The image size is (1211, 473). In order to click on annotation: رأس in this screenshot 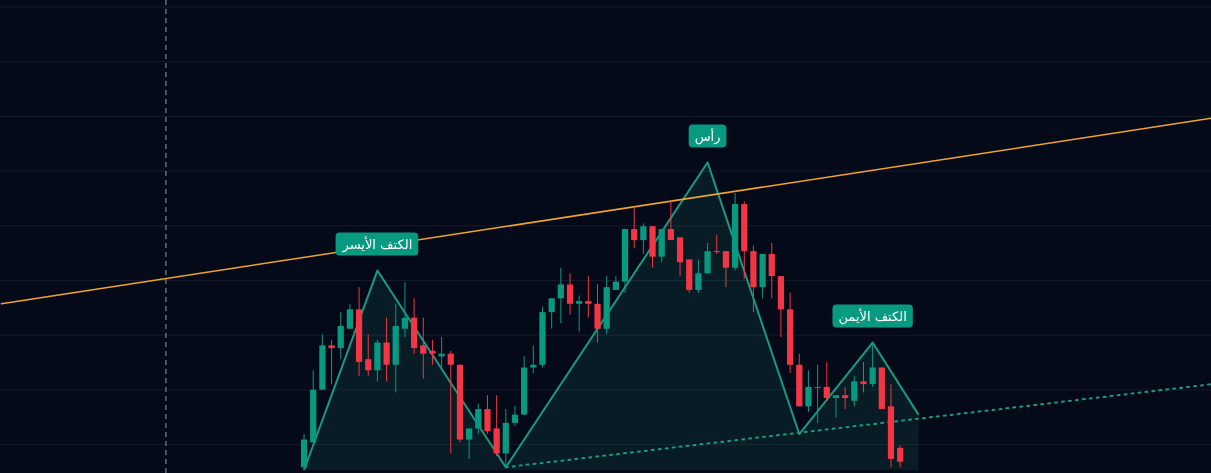, I will do `click(707, 136)`.